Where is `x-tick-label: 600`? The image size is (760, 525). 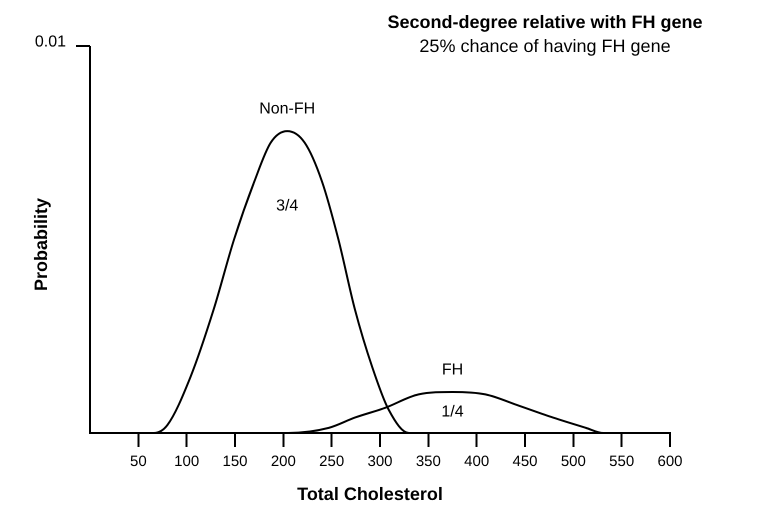
x-tick-label: 600 is located at coordinates (670, 461).